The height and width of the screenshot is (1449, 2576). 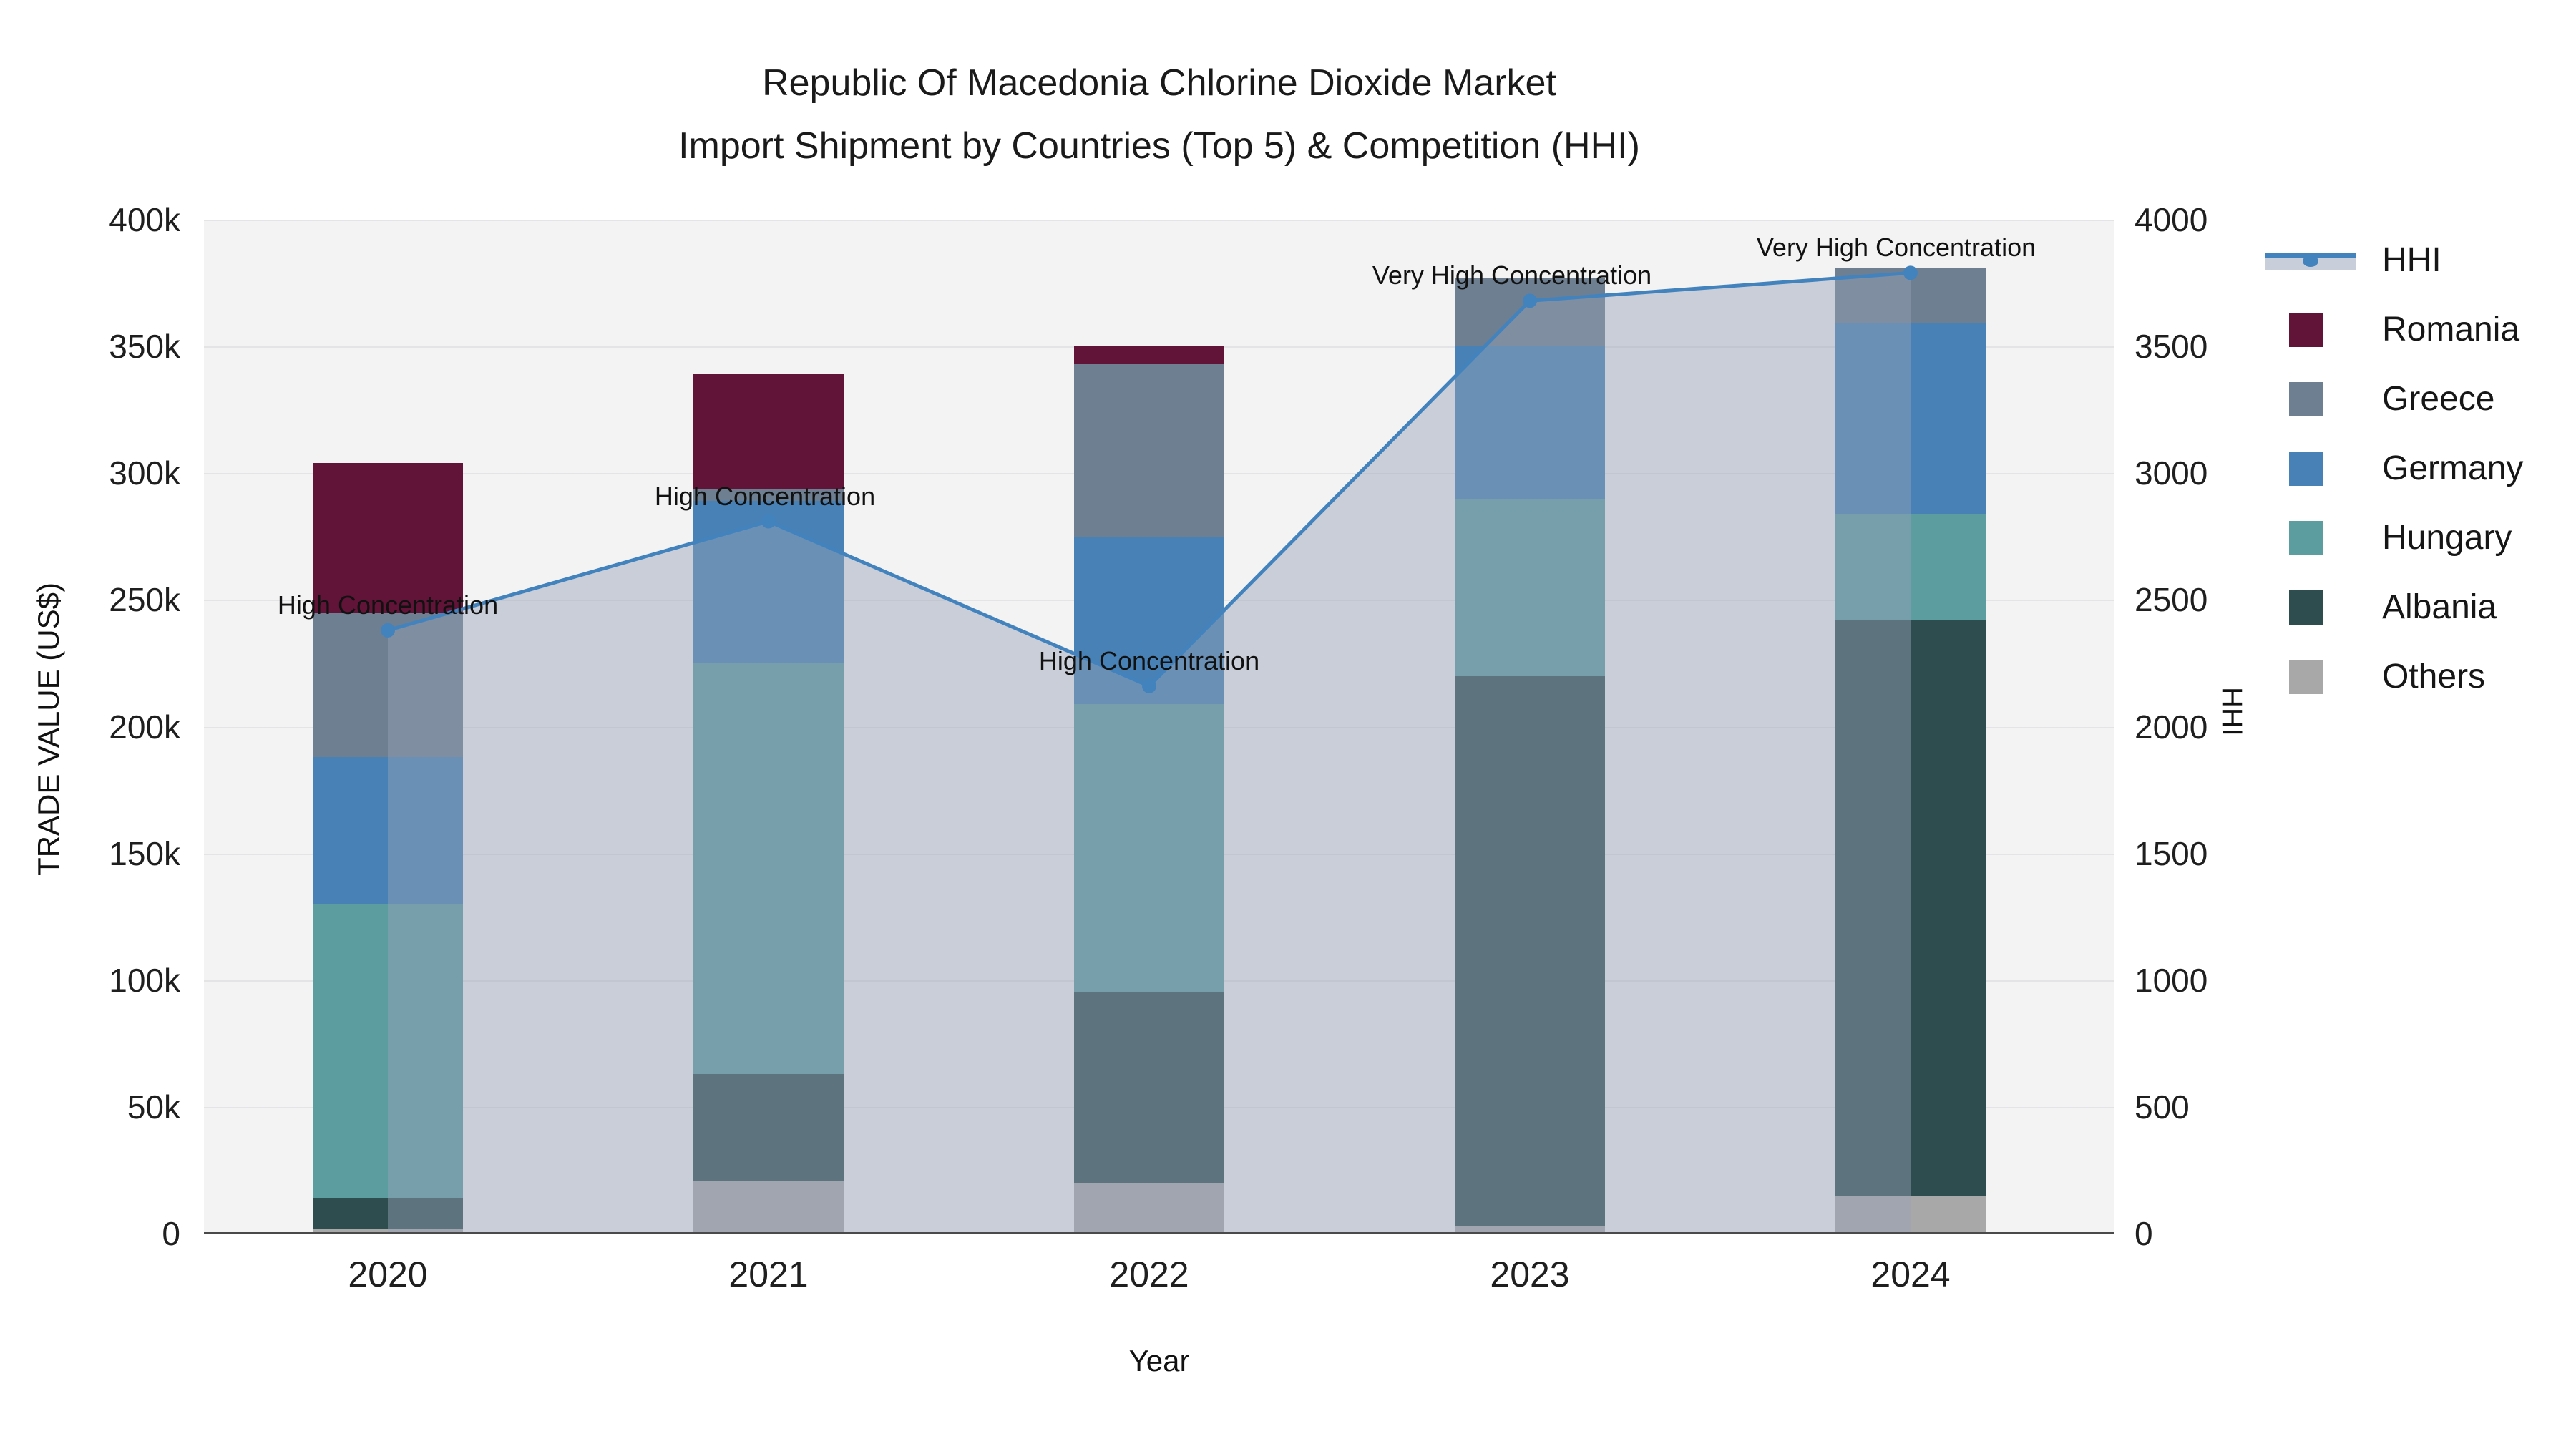 I want to click on legend-item-albania: Albania, so click(x=2394, y=607).